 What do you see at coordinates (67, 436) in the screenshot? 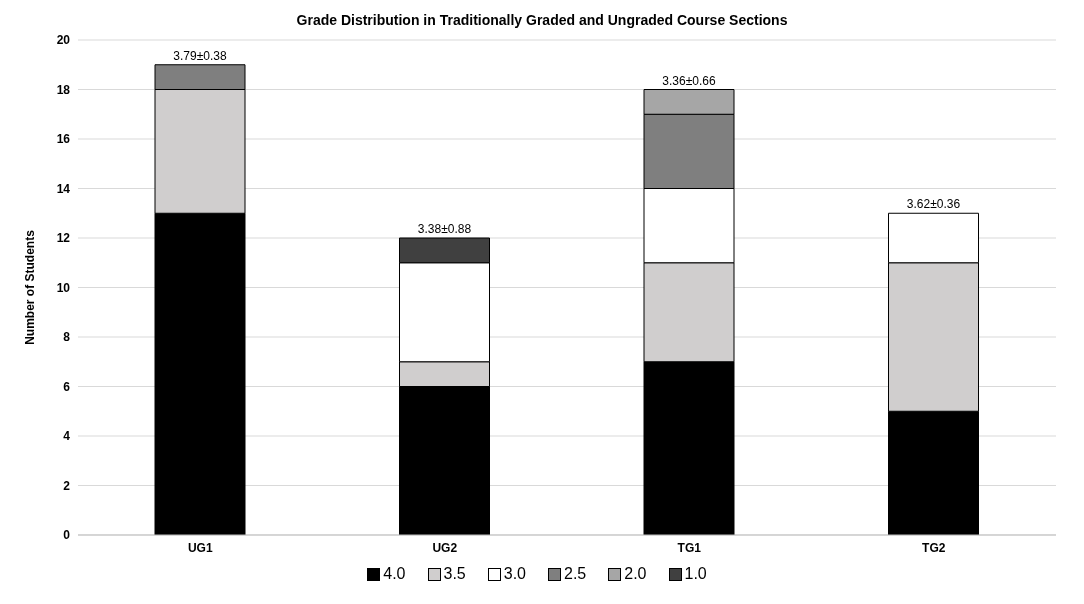
I see `y-tick-label: 4` at bounding box center [67, 436].